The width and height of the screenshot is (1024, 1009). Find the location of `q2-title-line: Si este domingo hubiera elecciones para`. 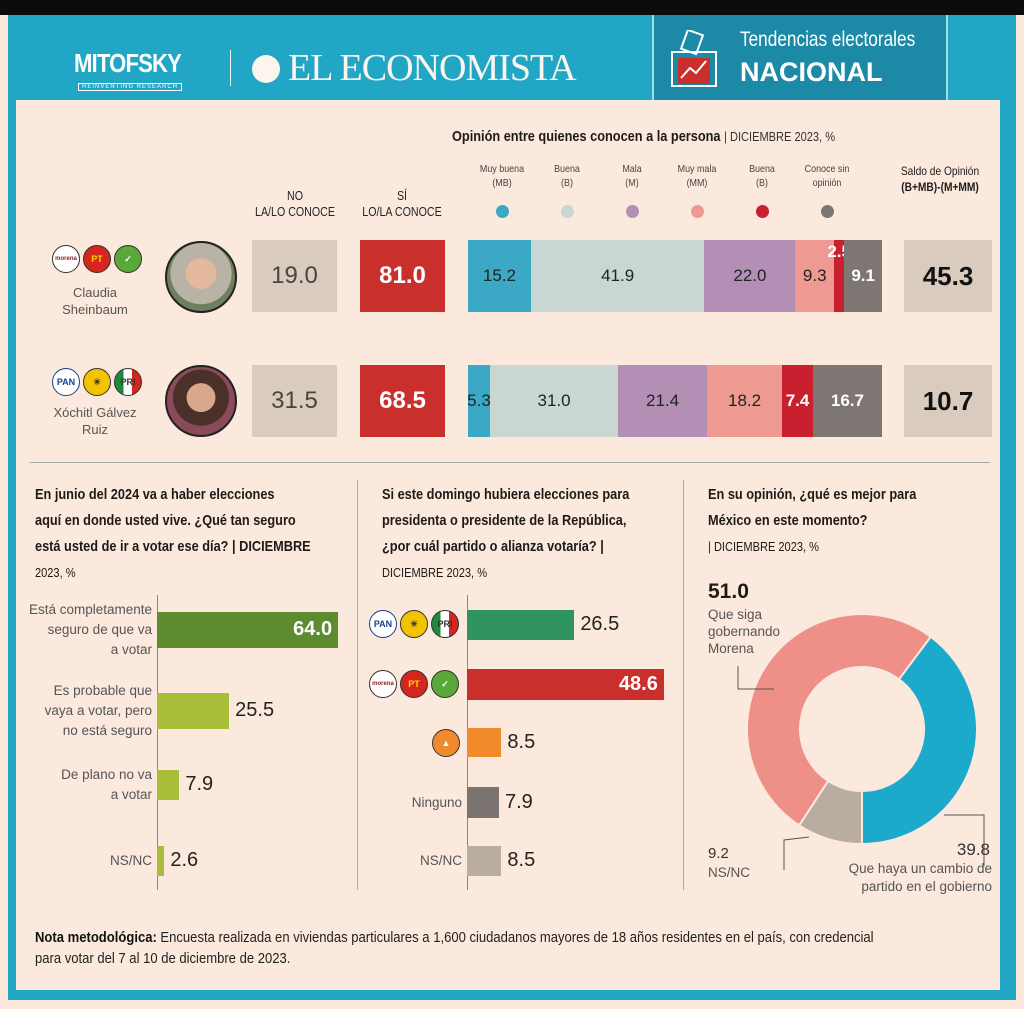

q2-title-line: Si este domingo hubiera elecciones para is located at coordinates (506, 494).